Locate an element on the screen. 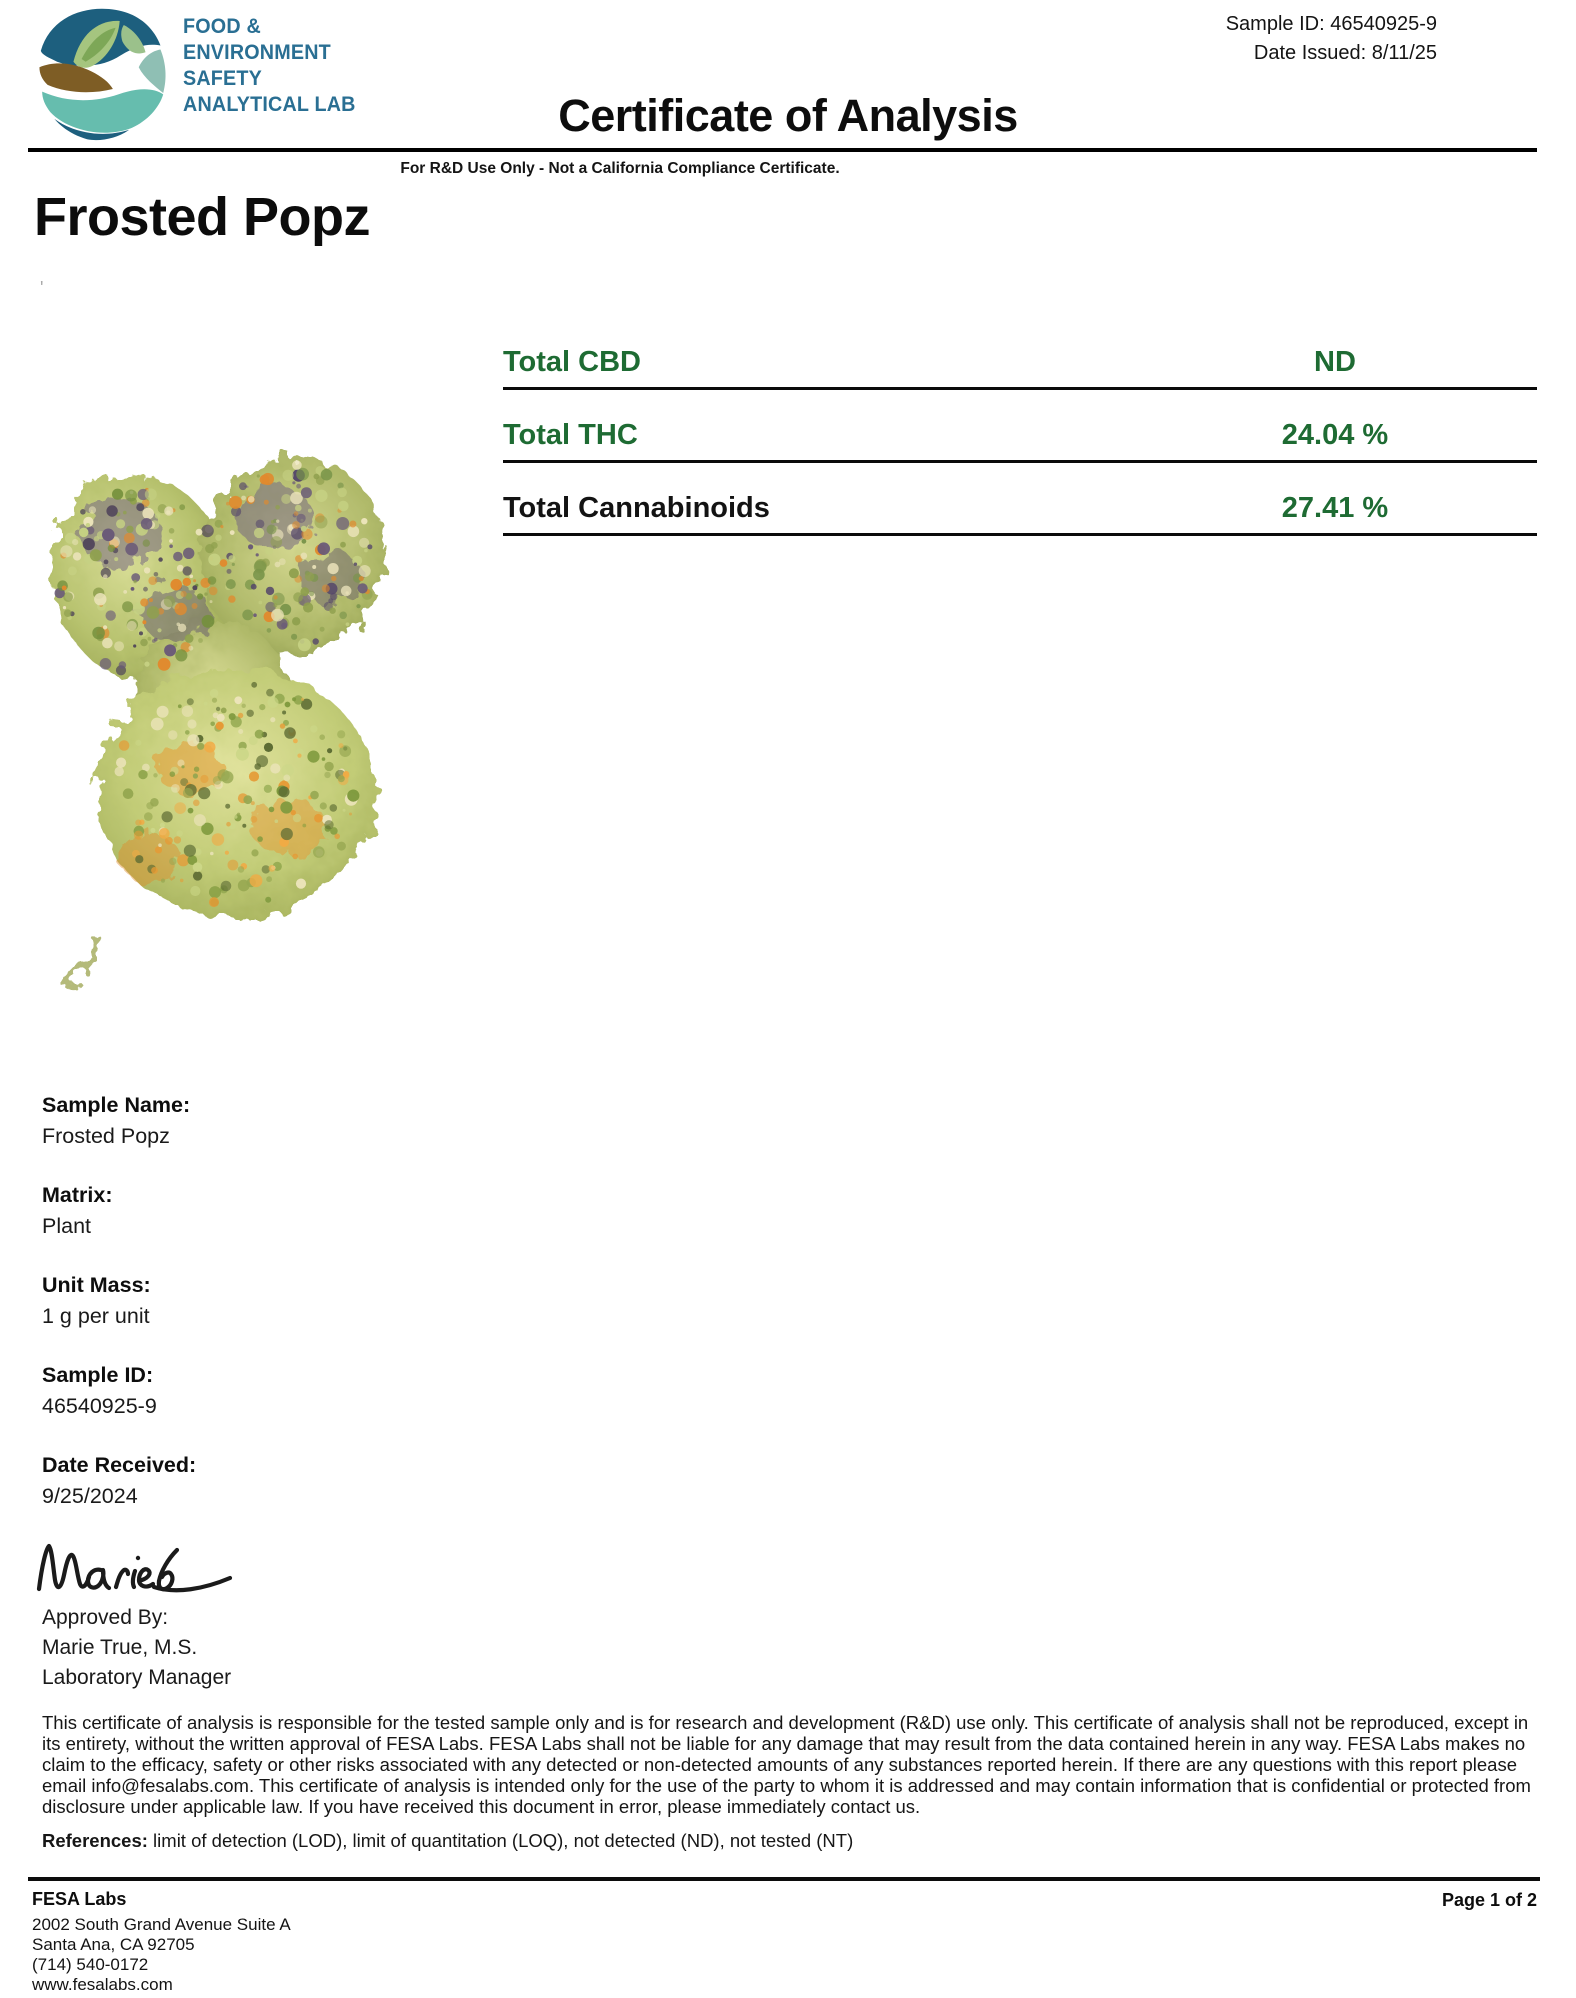 This screenshot has width=1576, height=1998. strain-name-heading: Frosted Popz is located at coordinates (202, 217).